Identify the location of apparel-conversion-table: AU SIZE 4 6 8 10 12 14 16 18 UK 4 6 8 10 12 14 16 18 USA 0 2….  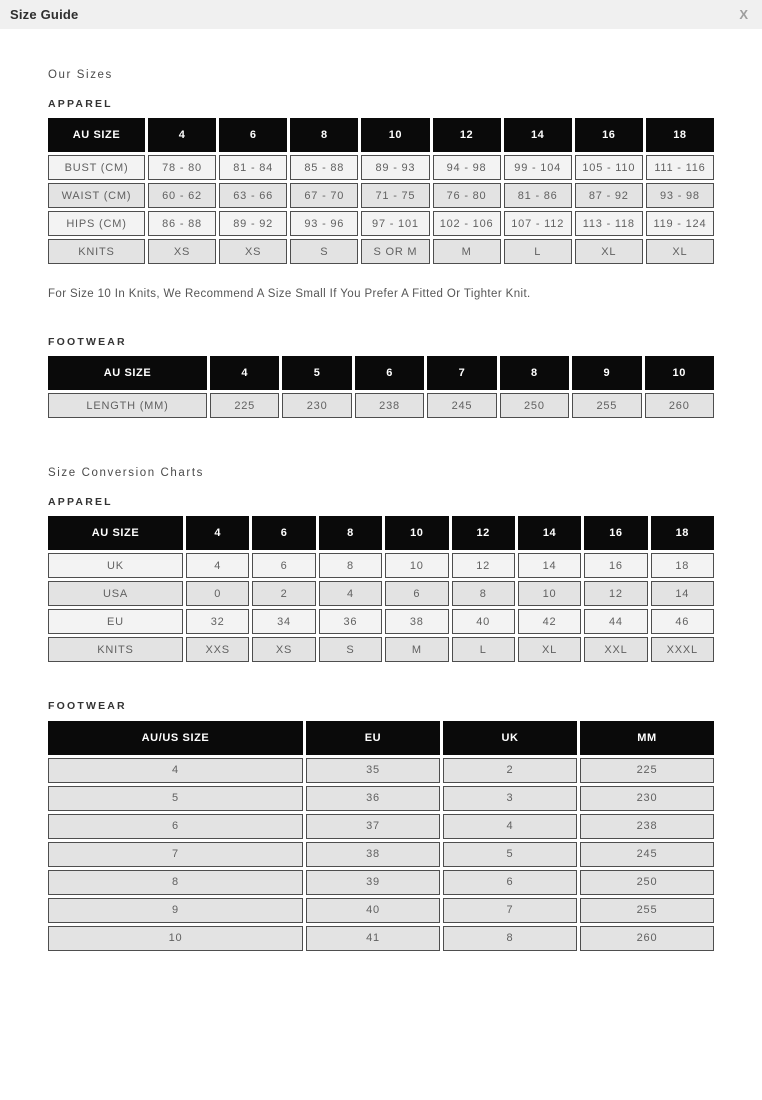
(381, 589).